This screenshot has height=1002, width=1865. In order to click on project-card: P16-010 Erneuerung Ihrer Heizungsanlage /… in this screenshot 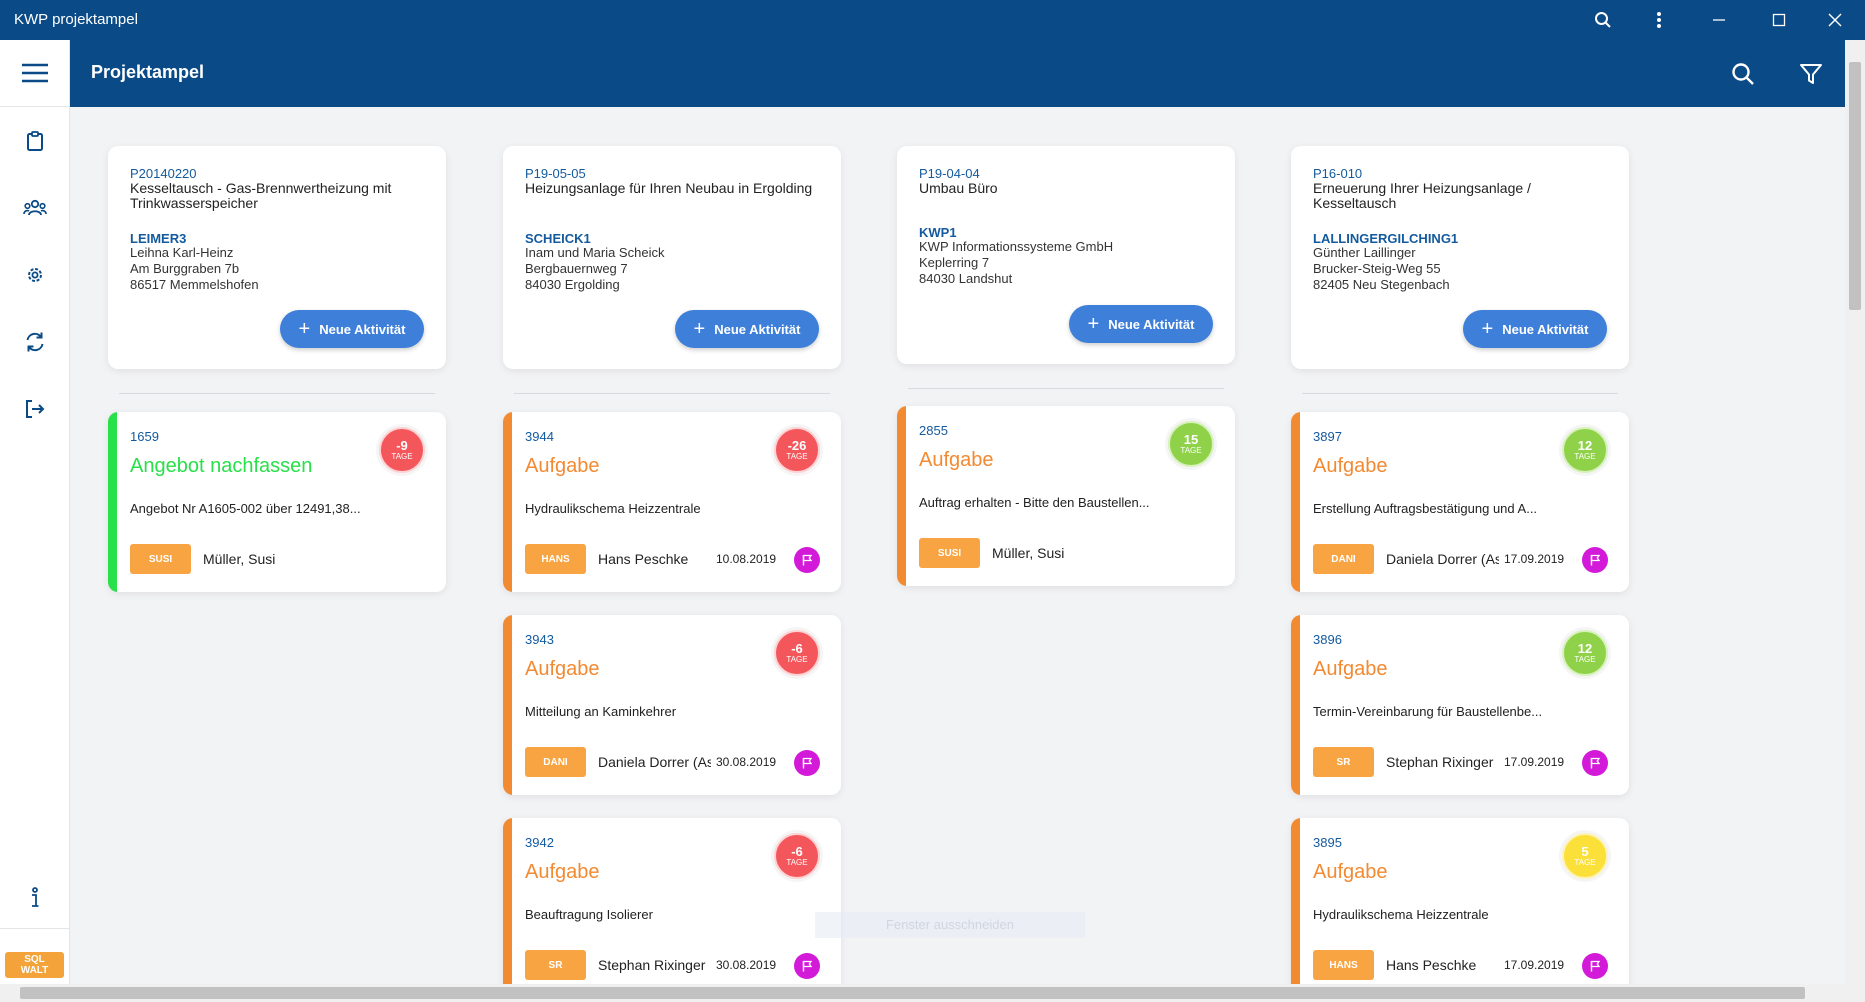, I will do `click(1460, 257)`.